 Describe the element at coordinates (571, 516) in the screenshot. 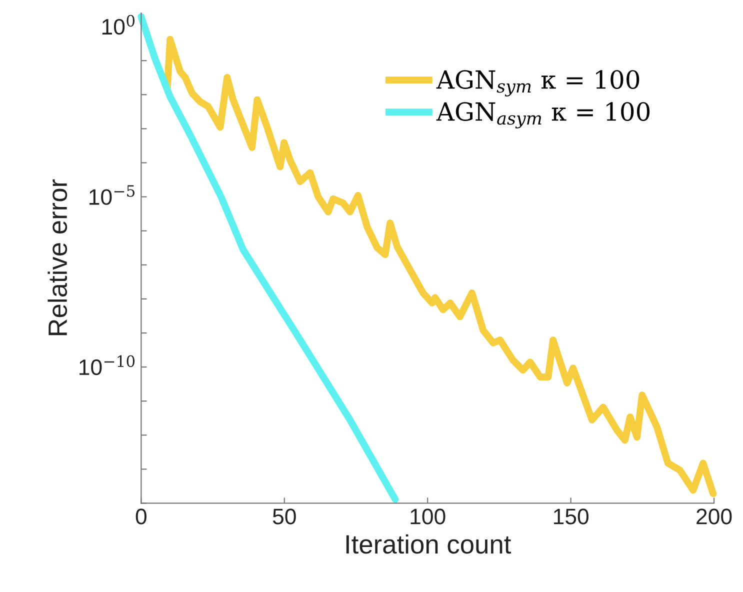

I see `x-tick-label: 150` at that location.